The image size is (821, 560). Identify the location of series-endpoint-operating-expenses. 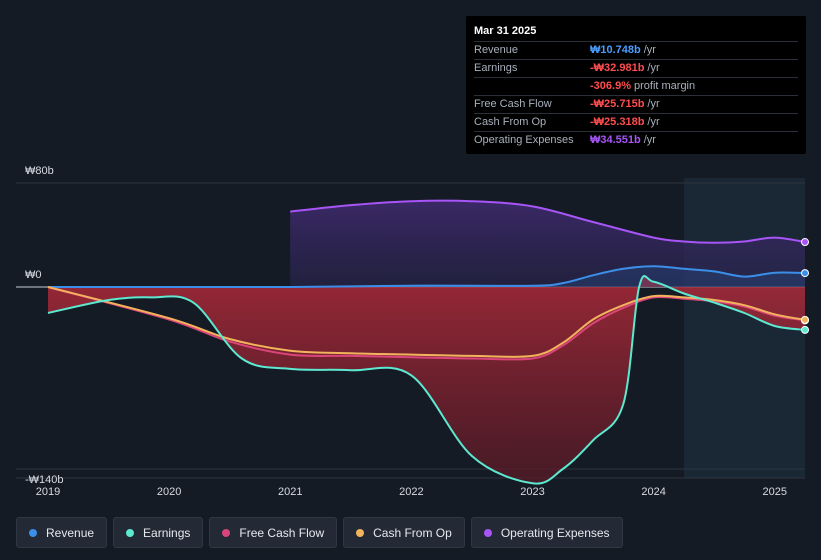
(805, 242).